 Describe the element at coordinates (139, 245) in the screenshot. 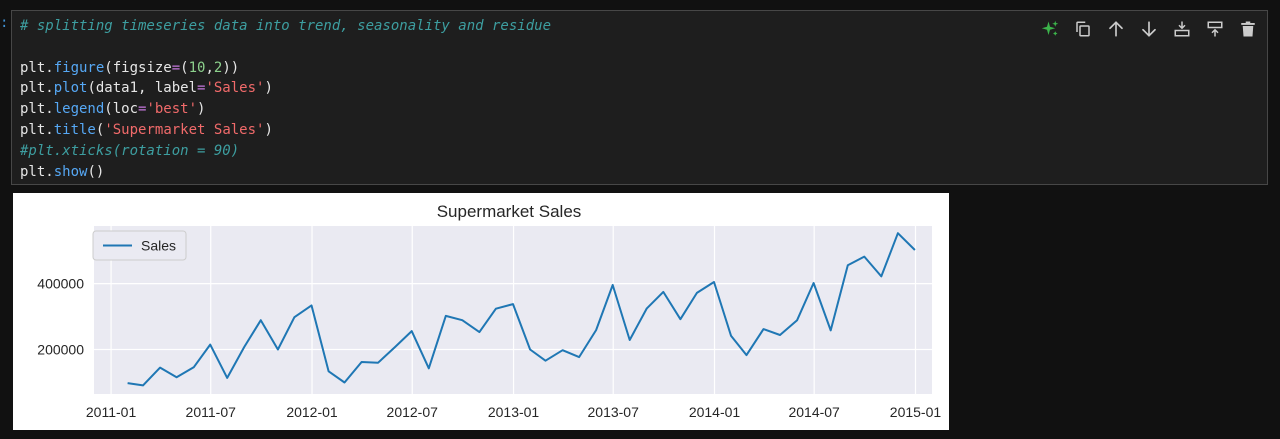

I see `legend-box` at that location.